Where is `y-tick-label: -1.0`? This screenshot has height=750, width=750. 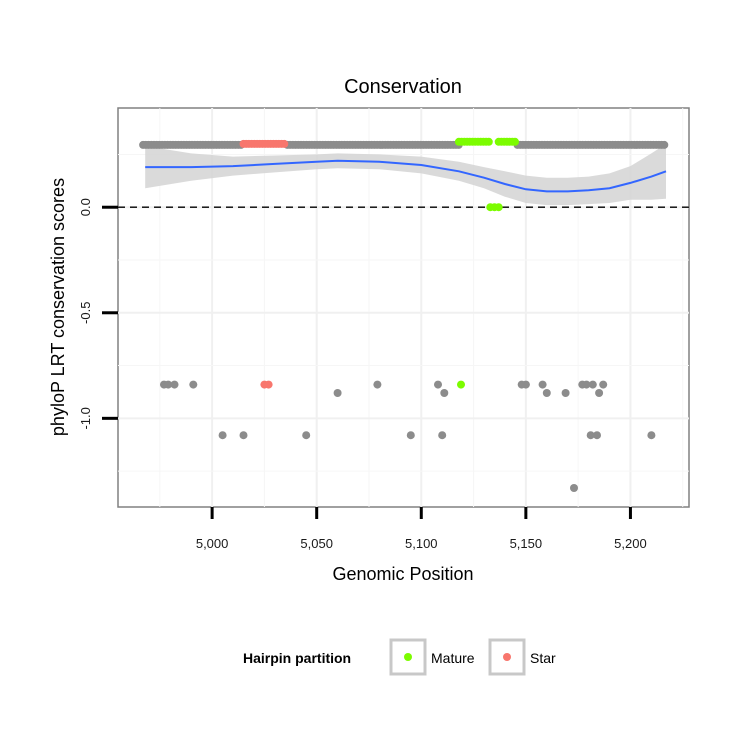 y-tick-label: -1.0 is located at coordinates (85, 418).